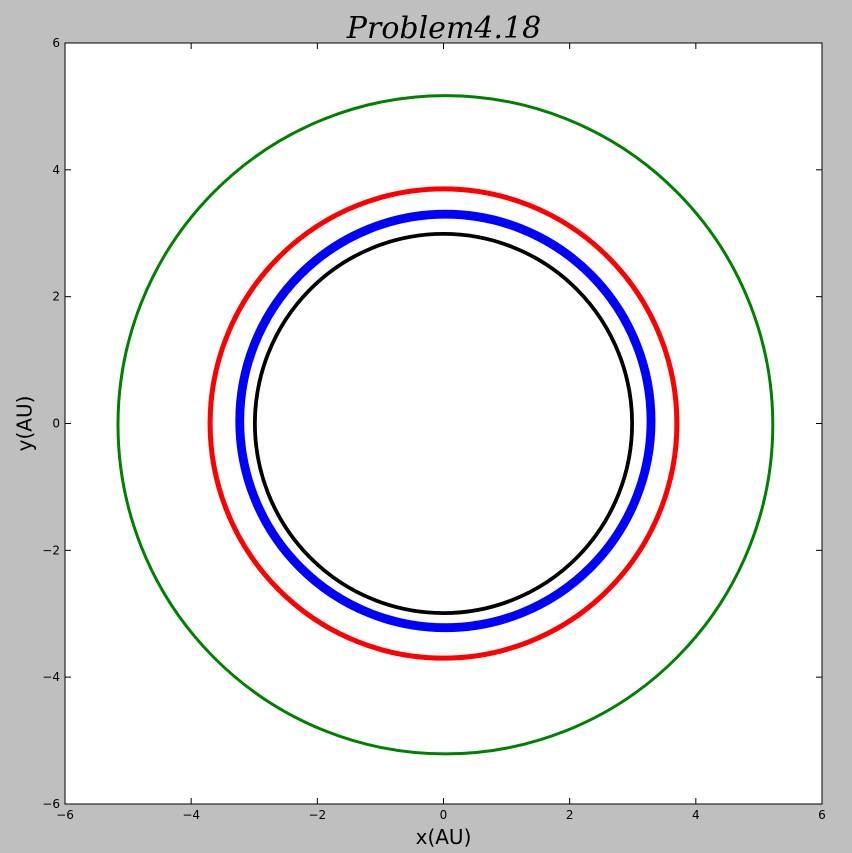  I want to click on y-tick-label: −2, so click(51, 550).